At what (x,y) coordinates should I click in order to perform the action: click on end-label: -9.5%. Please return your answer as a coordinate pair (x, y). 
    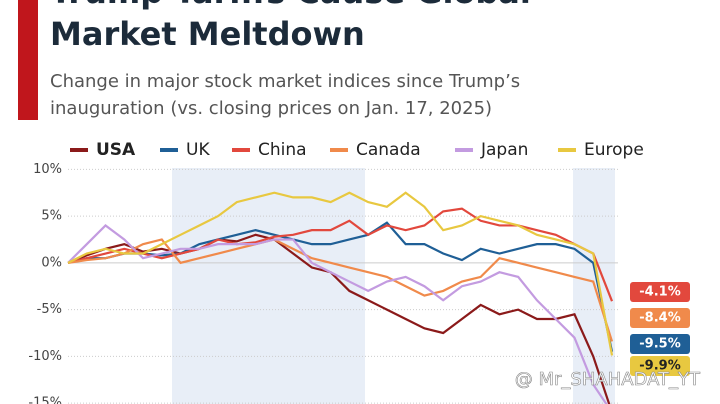
    Looking at the image, I should click on (659, 344).